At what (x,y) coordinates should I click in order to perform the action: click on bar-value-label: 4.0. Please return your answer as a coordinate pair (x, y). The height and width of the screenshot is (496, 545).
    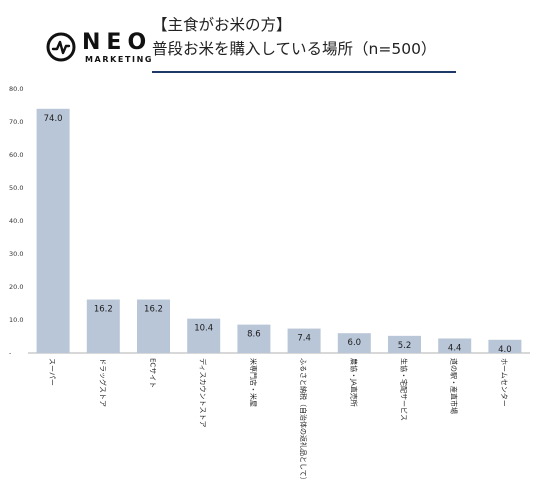
    Looking at the image, I should click on (505, 350).